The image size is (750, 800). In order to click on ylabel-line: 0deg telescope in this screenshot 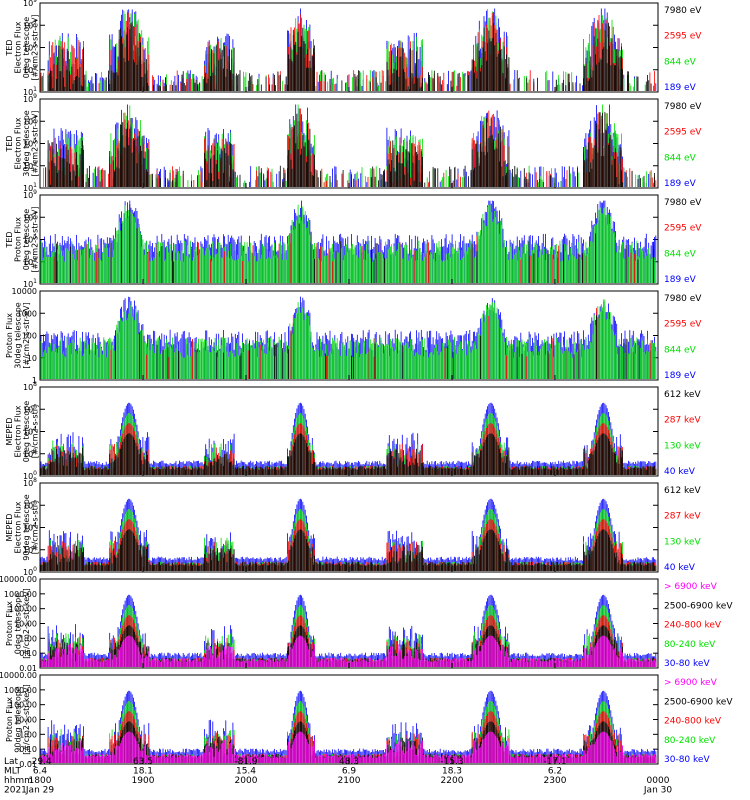, I will do `click(26, 239)`.